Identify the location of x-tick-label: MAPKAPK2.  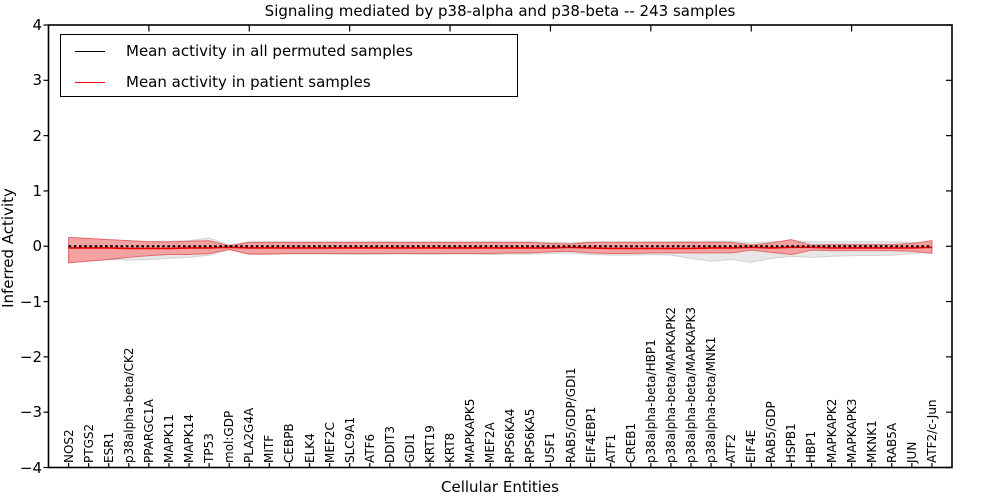
(831, 430).